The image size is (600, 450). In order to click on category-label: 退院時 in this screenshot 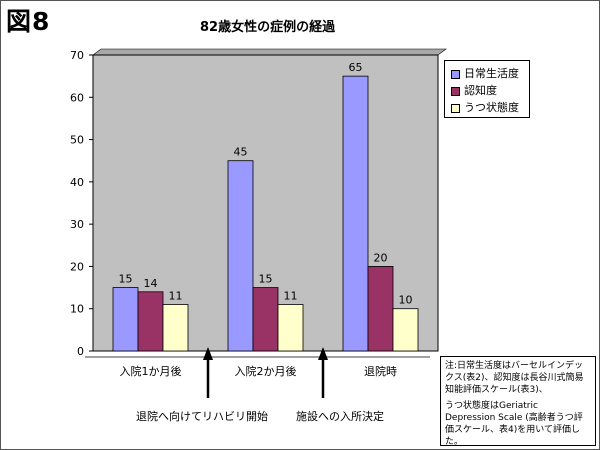, I will do `click(380, 371)`.